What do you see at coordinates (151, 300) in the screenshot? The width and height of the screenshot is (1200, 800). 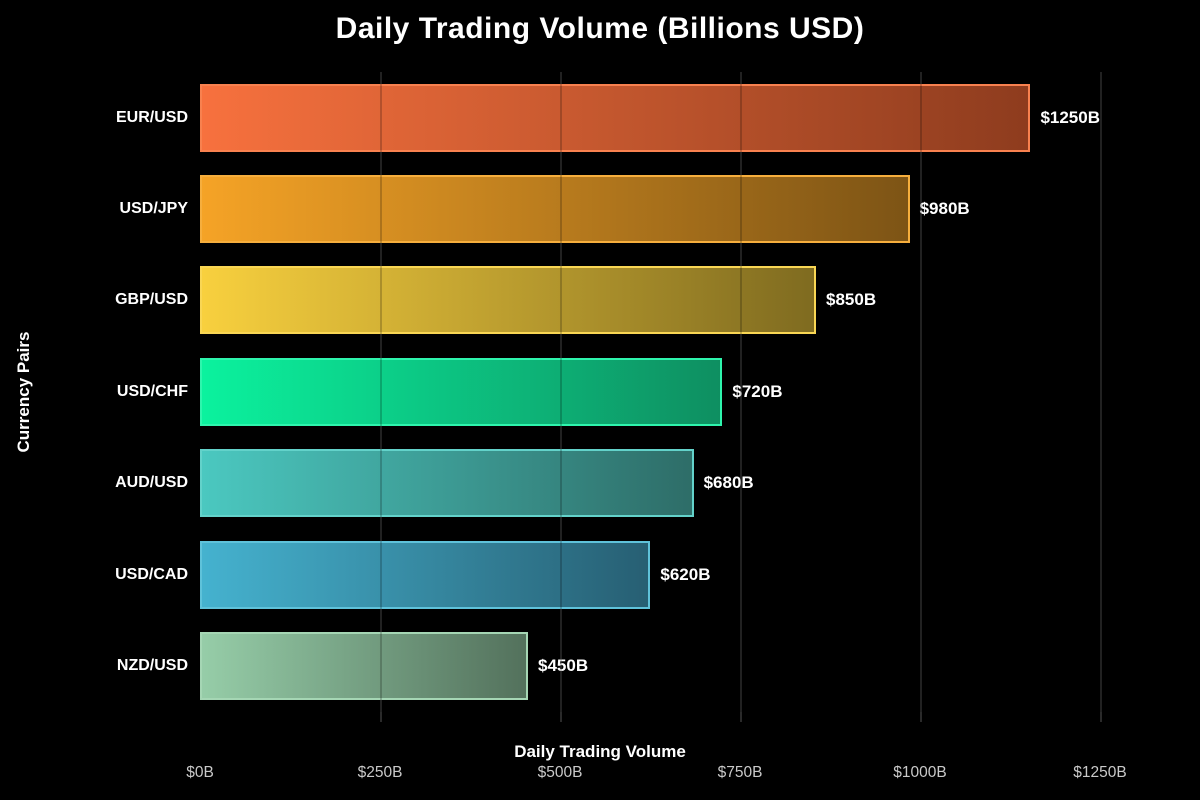 I see `category-label: GBP/USD` at bounding box center [151, 300].